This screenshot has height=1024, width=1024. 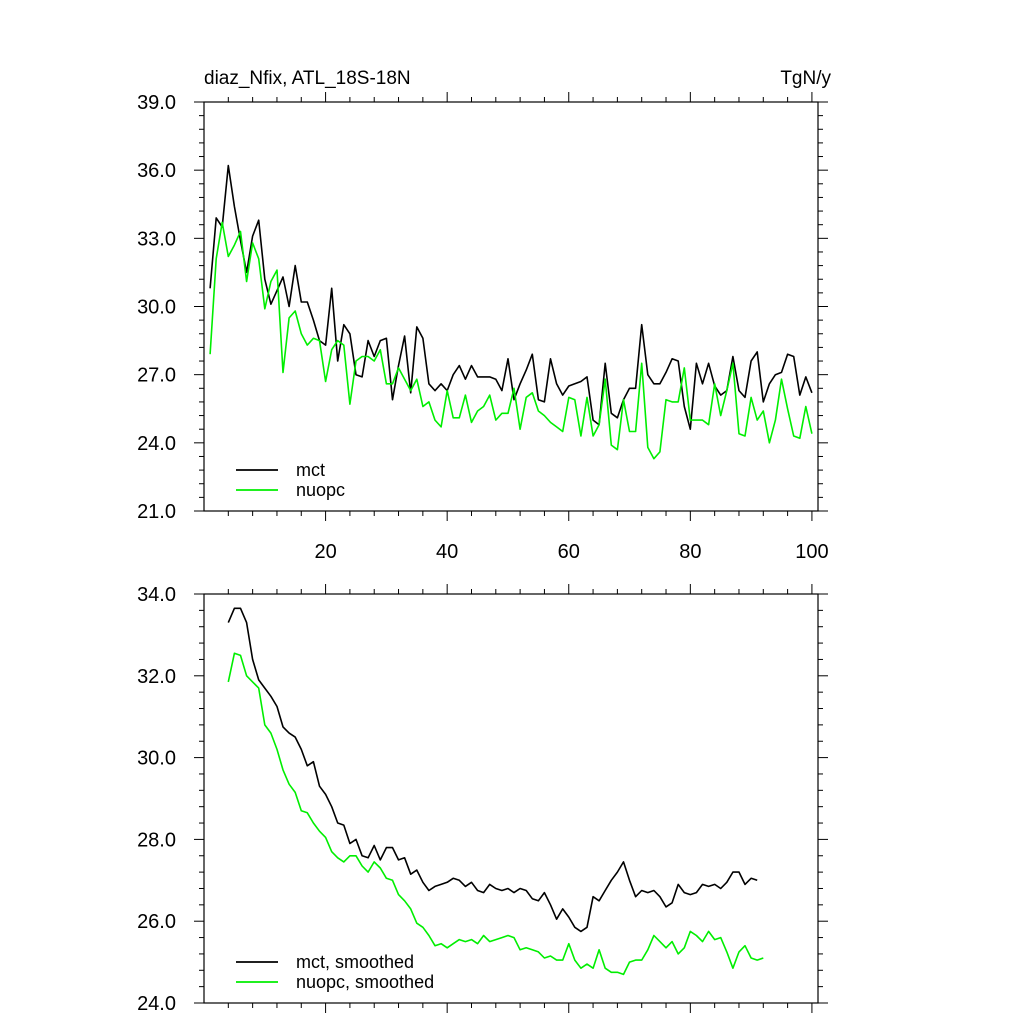 What do you see at coordinates (156, 677) in the screenshot?
I see `y-tick-label: 32.0` at bounding box center [156, 677].